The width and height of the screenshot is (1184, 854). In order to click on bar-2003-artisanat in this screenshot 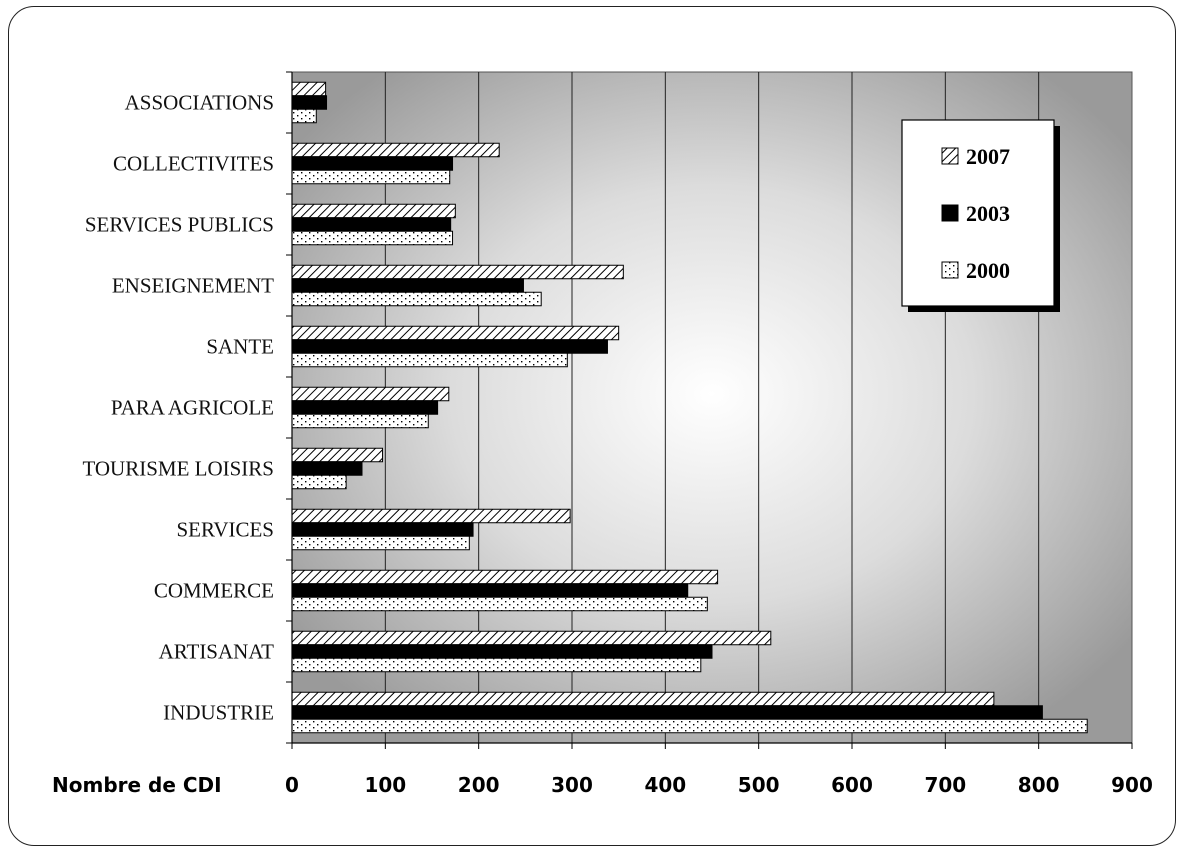, I will do `click(502, 651)`.